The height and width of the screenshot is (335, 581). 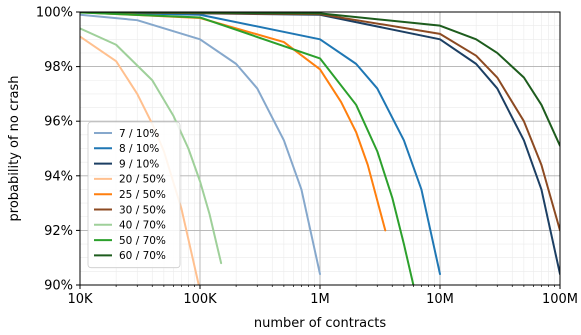 I want to click on legend-label: 60 / 70%, so click(x=142, y=256).